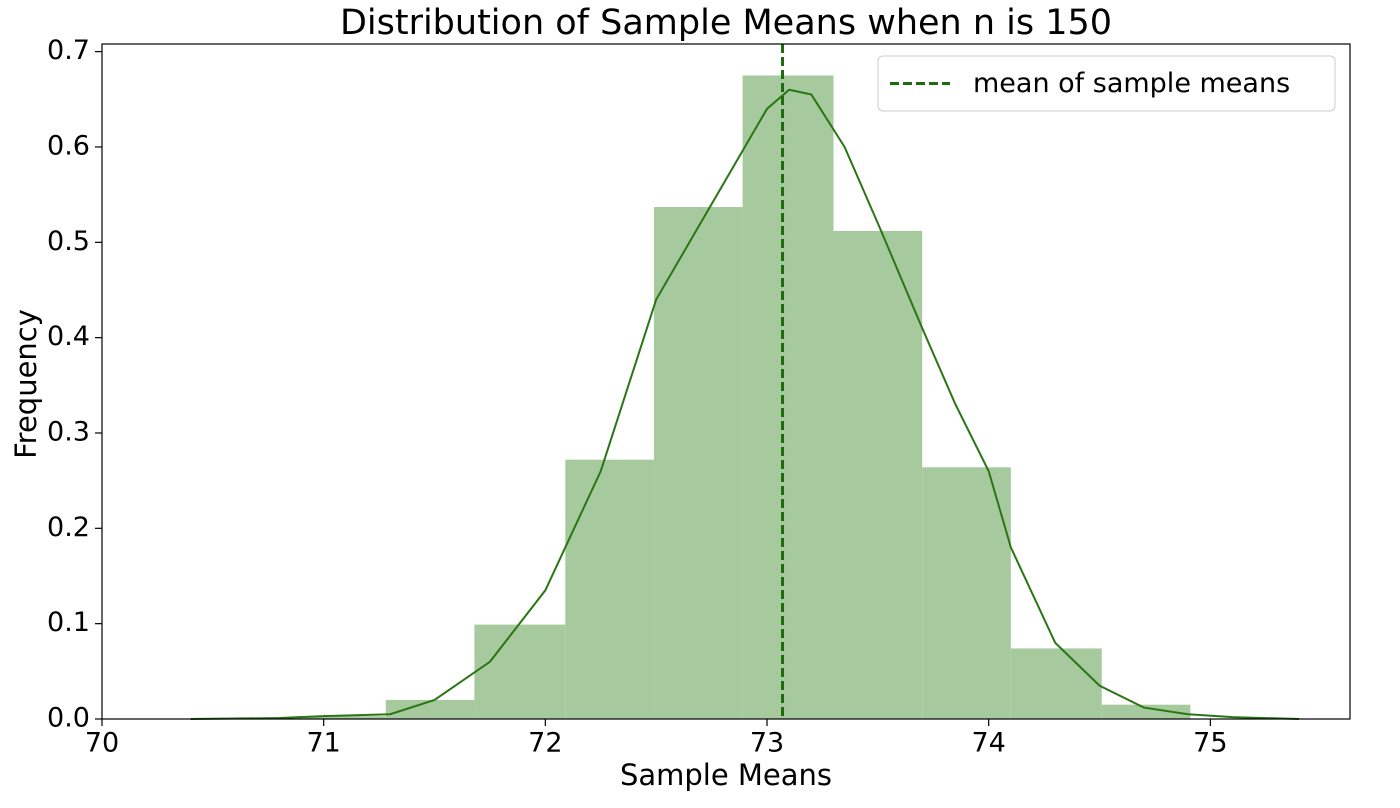  Describe the element at coordinates (323, 743) in the screenshot. I see `x-tick-label: 71` at that location.